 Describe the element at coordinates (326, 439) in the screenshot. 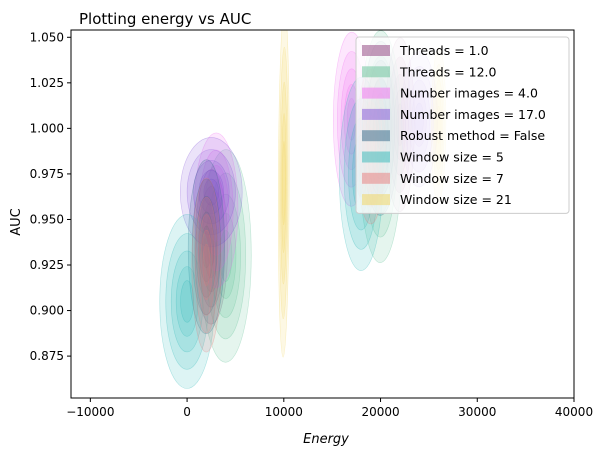

I see `x-axis-label: Energy` at that location.